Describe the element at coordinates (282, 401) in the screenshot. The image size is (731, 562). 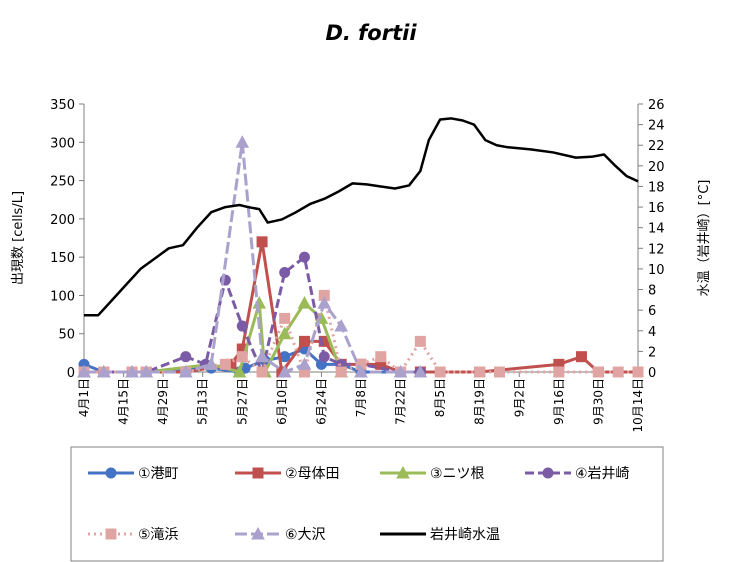
I see `x-tick-label: 6月10日` at that location.